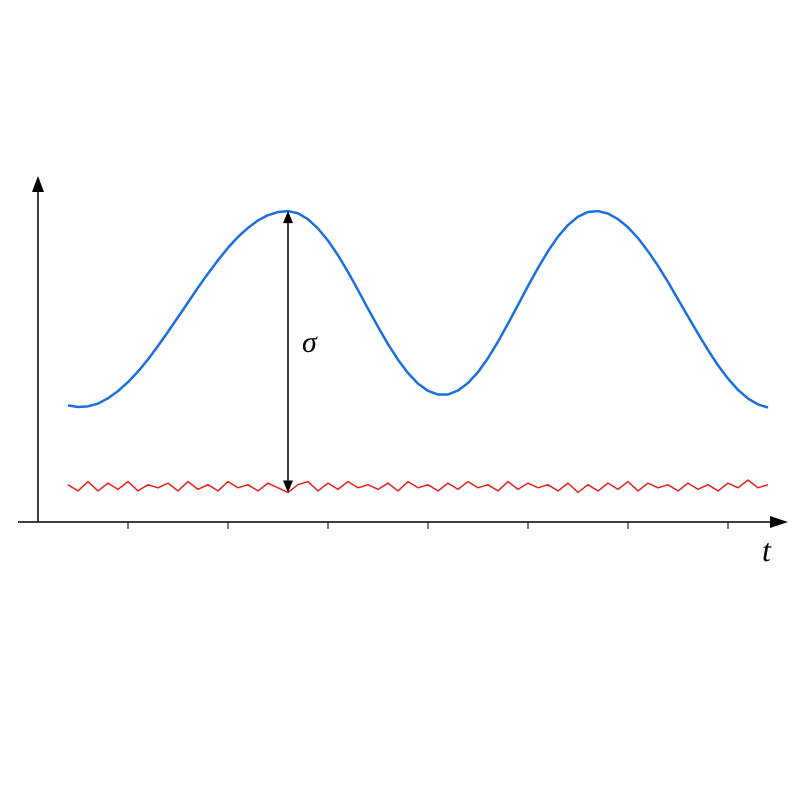 This screenshot has height=800, width=800. I want to click on annotation: σ, so click(309, 343).